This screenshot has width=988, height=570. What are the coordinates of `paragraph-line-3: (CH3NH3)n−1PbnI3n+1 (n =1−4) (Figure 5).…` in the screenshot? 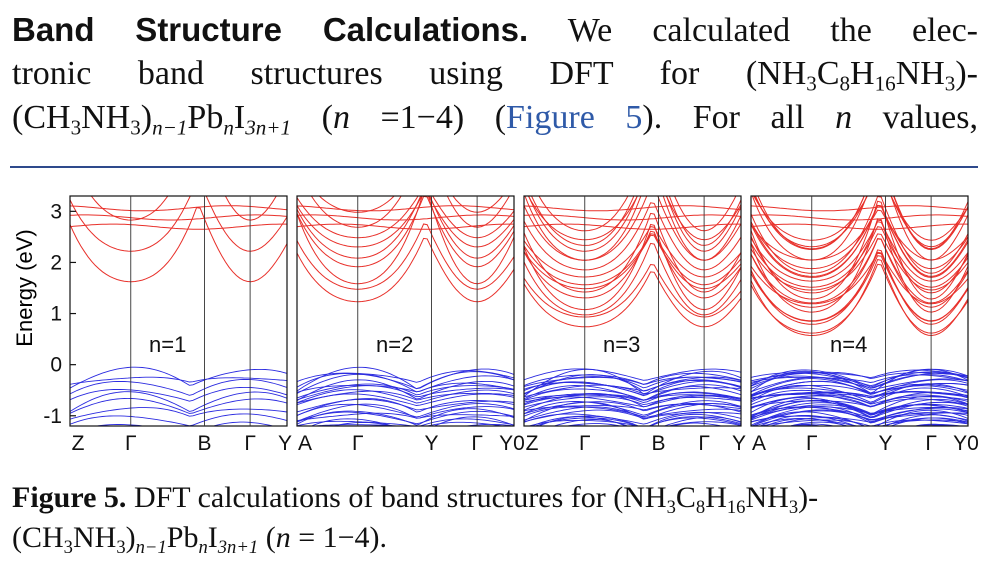 It's located at (495, 119).